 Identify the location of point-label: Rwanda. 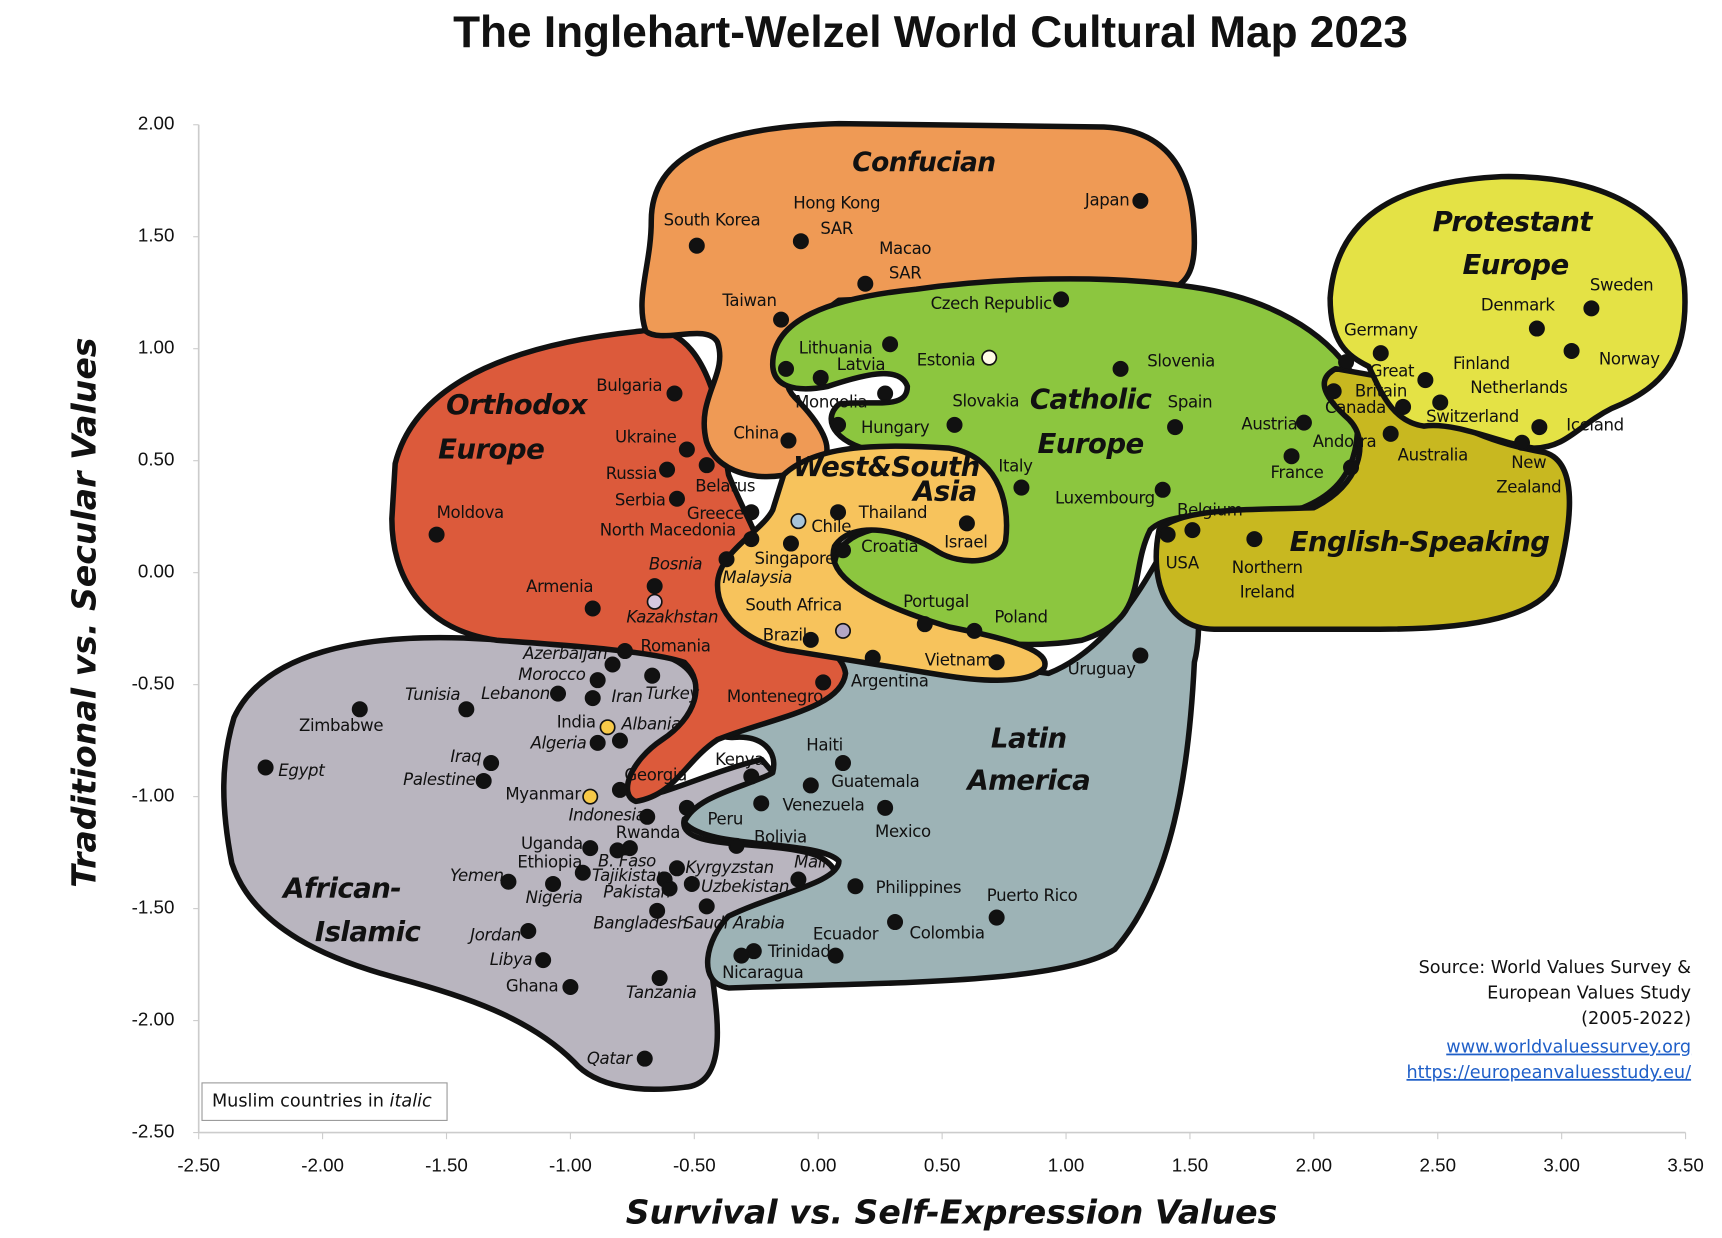
(648, 832).